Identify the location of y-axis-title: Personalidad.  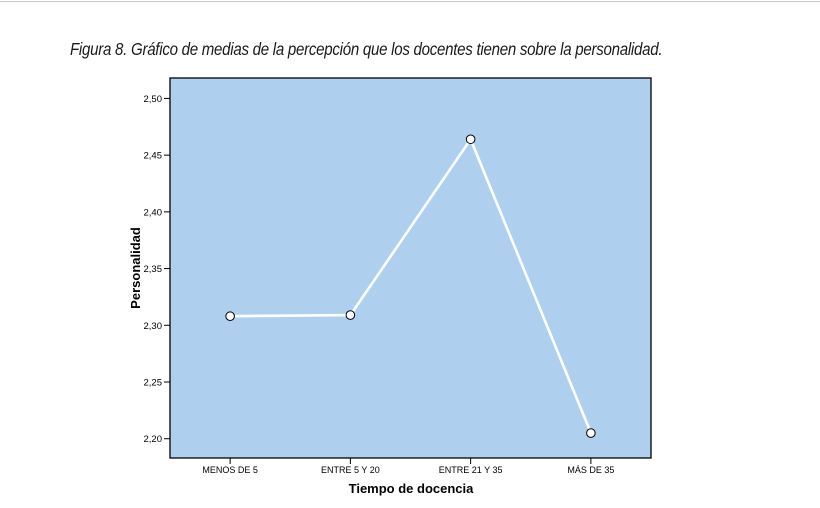
(135, 268).